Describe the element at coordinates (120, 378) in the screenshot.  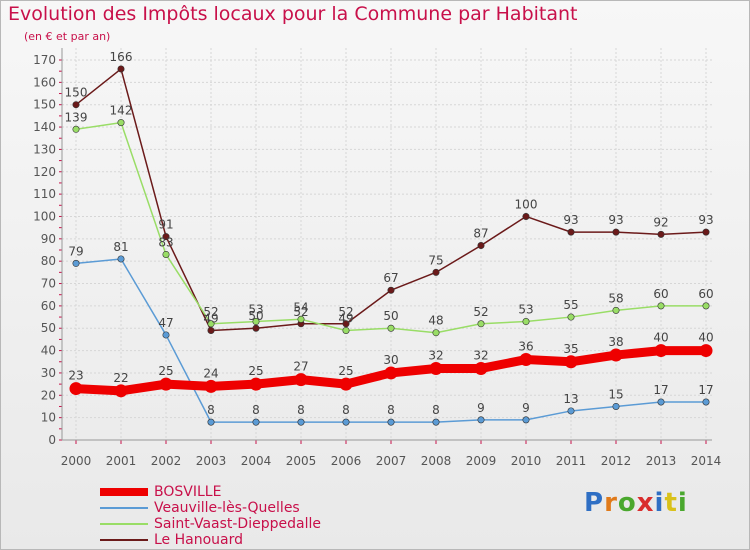
I see `data-label: 22` at that location.